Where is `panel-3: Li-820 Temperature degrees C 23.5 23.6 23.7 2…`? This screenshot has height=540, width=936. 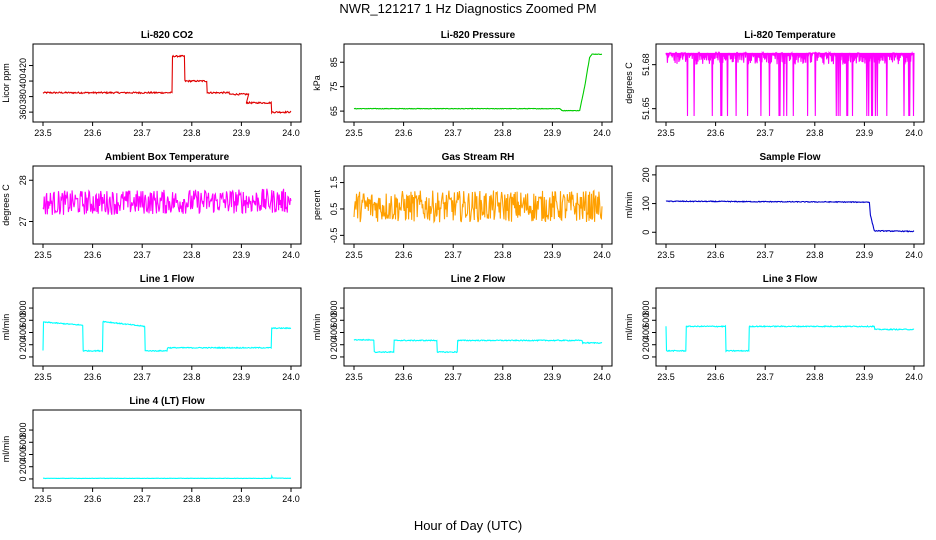
panel-3: Li-820 Temperature degrees C 23.5 23.6 23.7 2… is located at coordinates (774, 84).